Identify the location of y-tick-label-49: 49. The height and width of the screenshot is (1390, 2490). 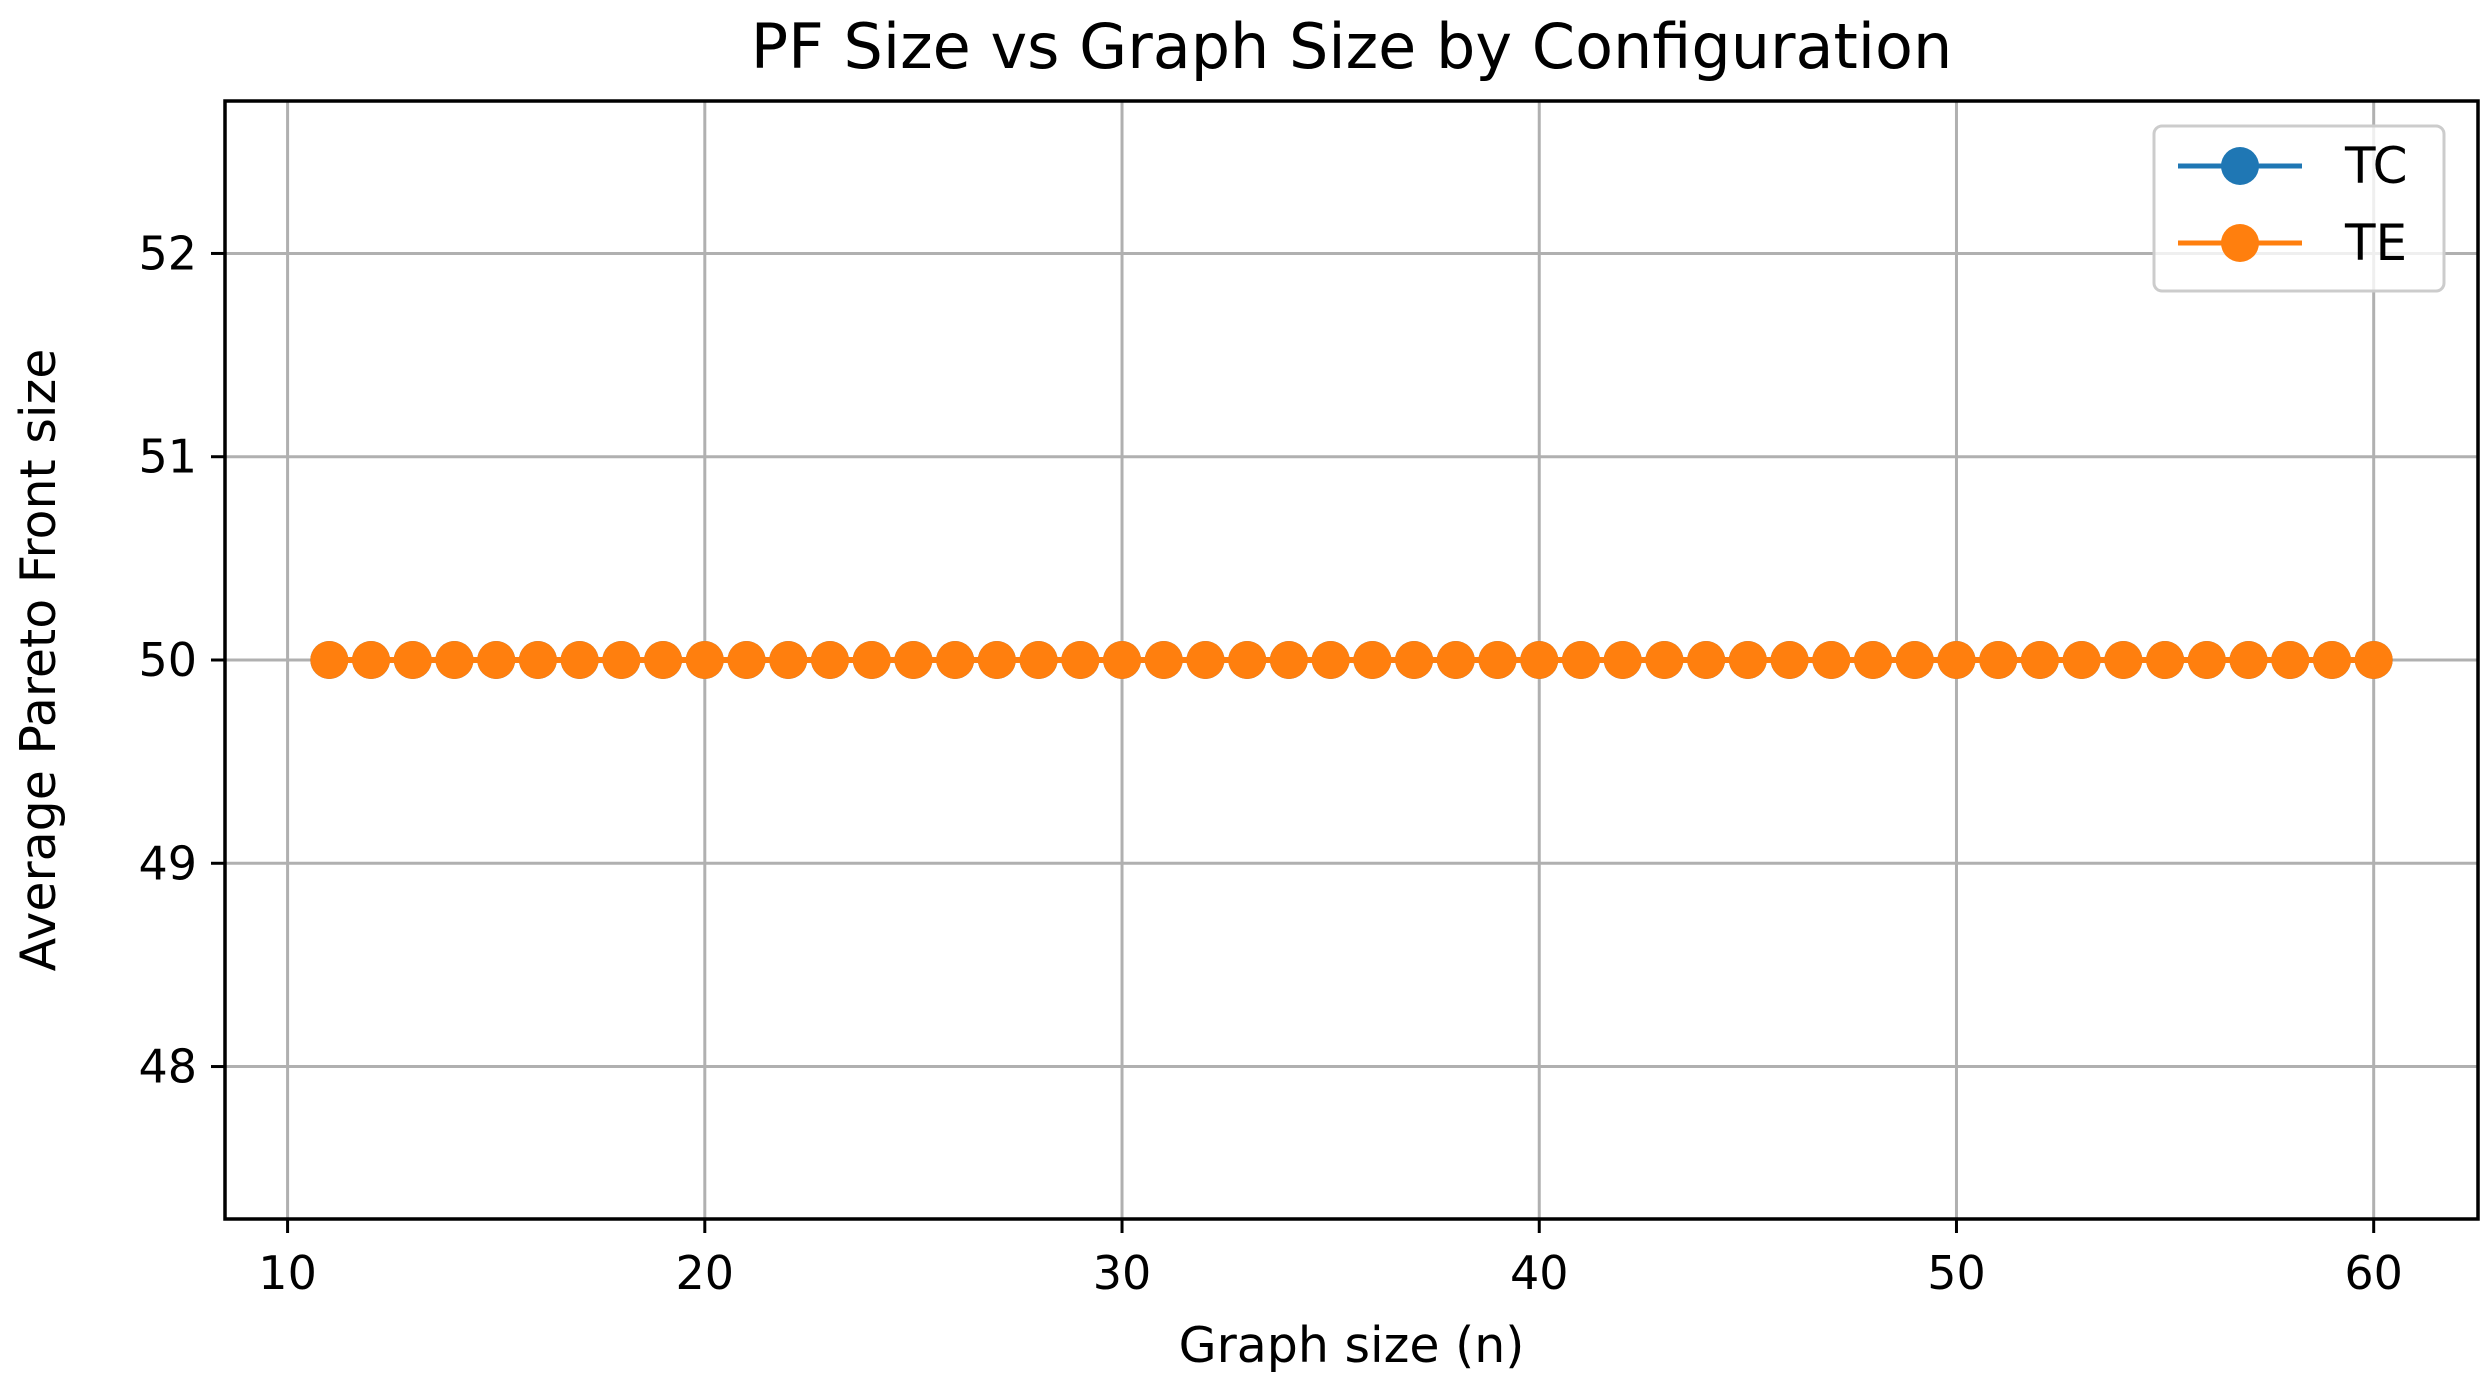
(167, 863).